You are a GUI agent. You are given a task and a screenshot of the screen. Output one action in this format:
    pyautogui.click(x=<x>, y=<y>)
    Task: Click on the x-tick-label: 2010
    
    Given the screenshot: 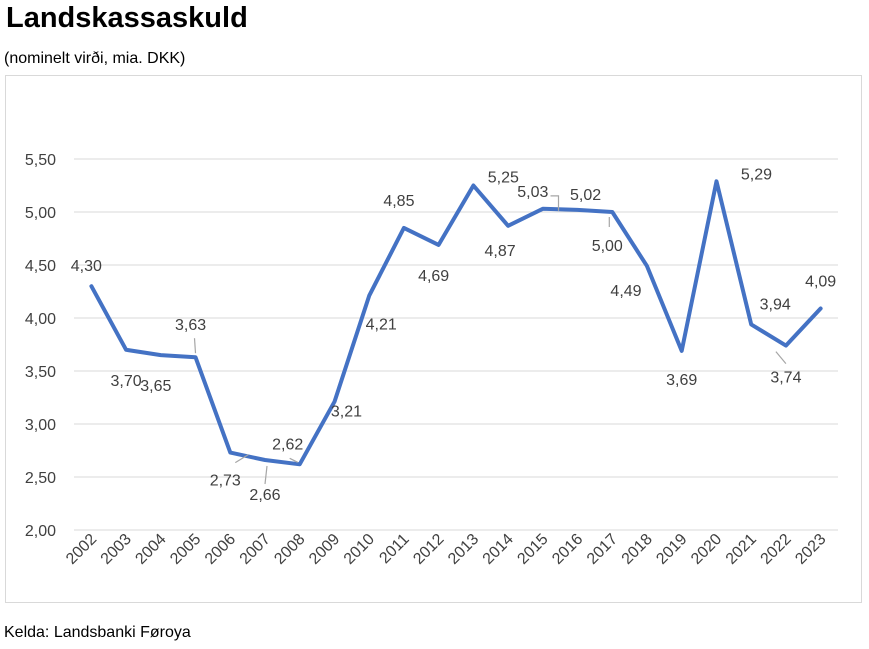 What is the action you would take?
    pyautogui.click(x=359, y=549)
    